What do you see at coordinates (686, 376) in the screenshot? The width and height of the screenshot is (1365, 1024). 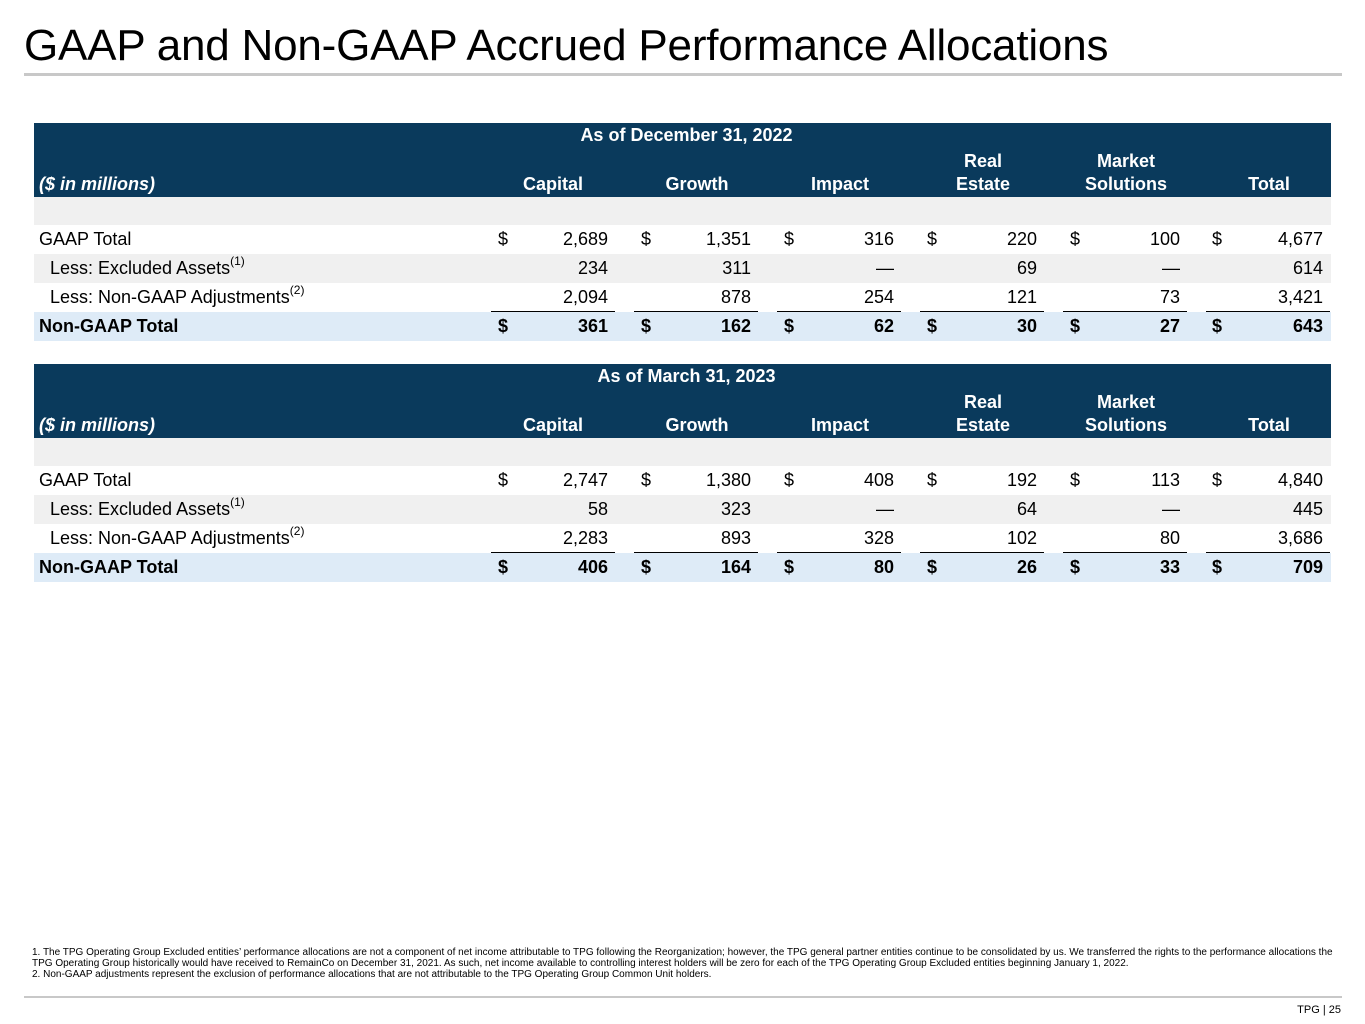 I see `period-label: As of March 31, 2023` at bounding box center [686, 376].